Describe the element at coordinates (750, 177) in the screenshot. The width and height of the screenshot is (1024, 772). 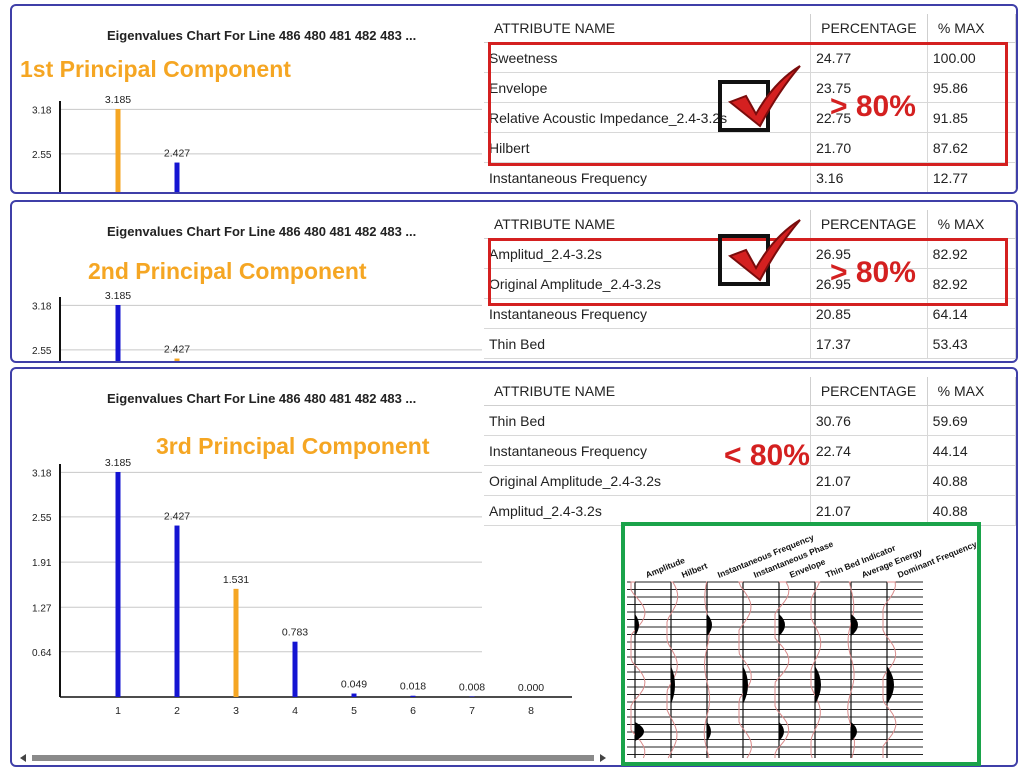
I see `table-row: Instantaneous Frequency 3.16 12.77` at that location.